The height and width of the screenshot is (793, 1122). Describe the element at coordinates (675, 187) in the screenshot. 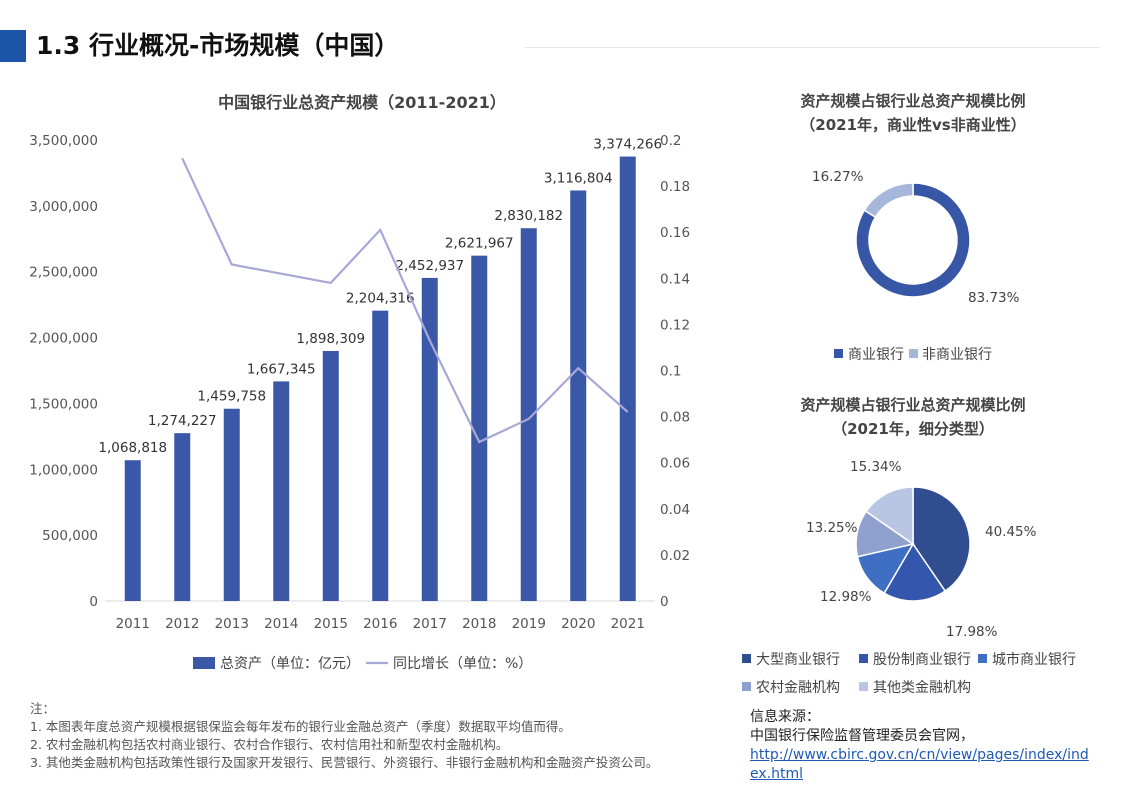

I see `right-y-tick: 0.18` at that location.